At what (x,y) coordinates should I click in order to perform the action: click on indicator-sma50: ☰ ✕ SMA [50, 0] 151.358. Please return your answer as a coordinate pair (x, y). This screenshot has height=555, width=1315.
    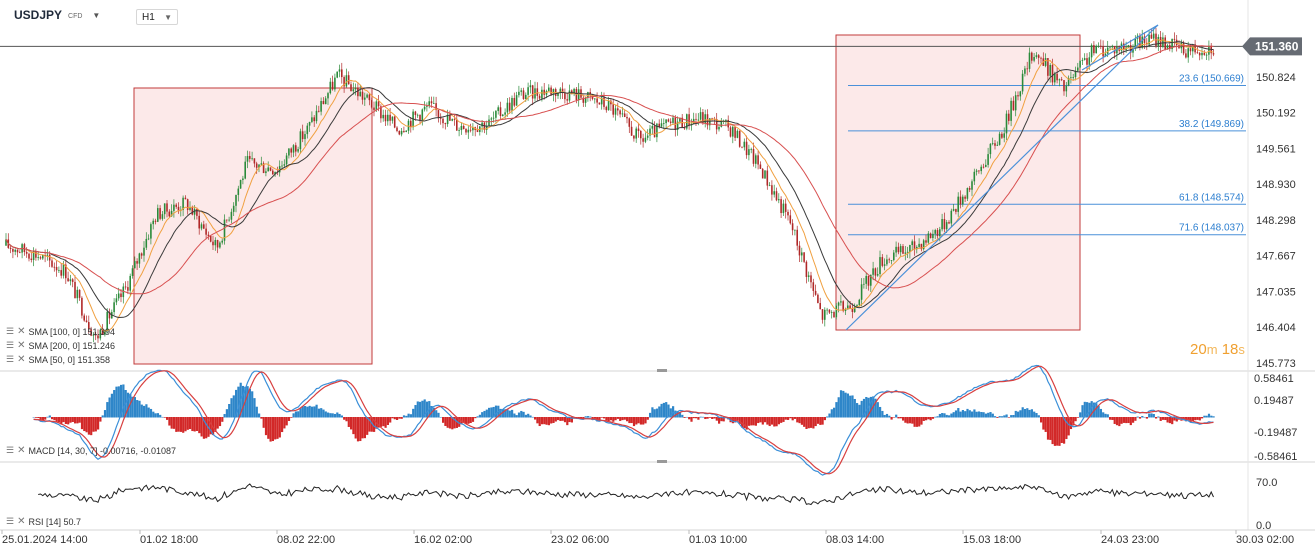
    Looking at the image, I should click on (58, 359).